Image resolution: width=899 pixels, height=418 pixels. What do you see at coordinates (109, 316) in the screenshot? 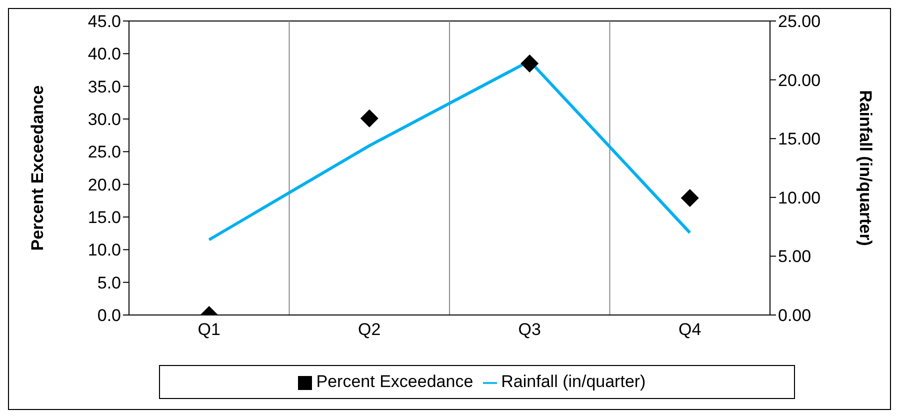
I see `y-tick-label: 0.0` at bounding box center [109, 316].